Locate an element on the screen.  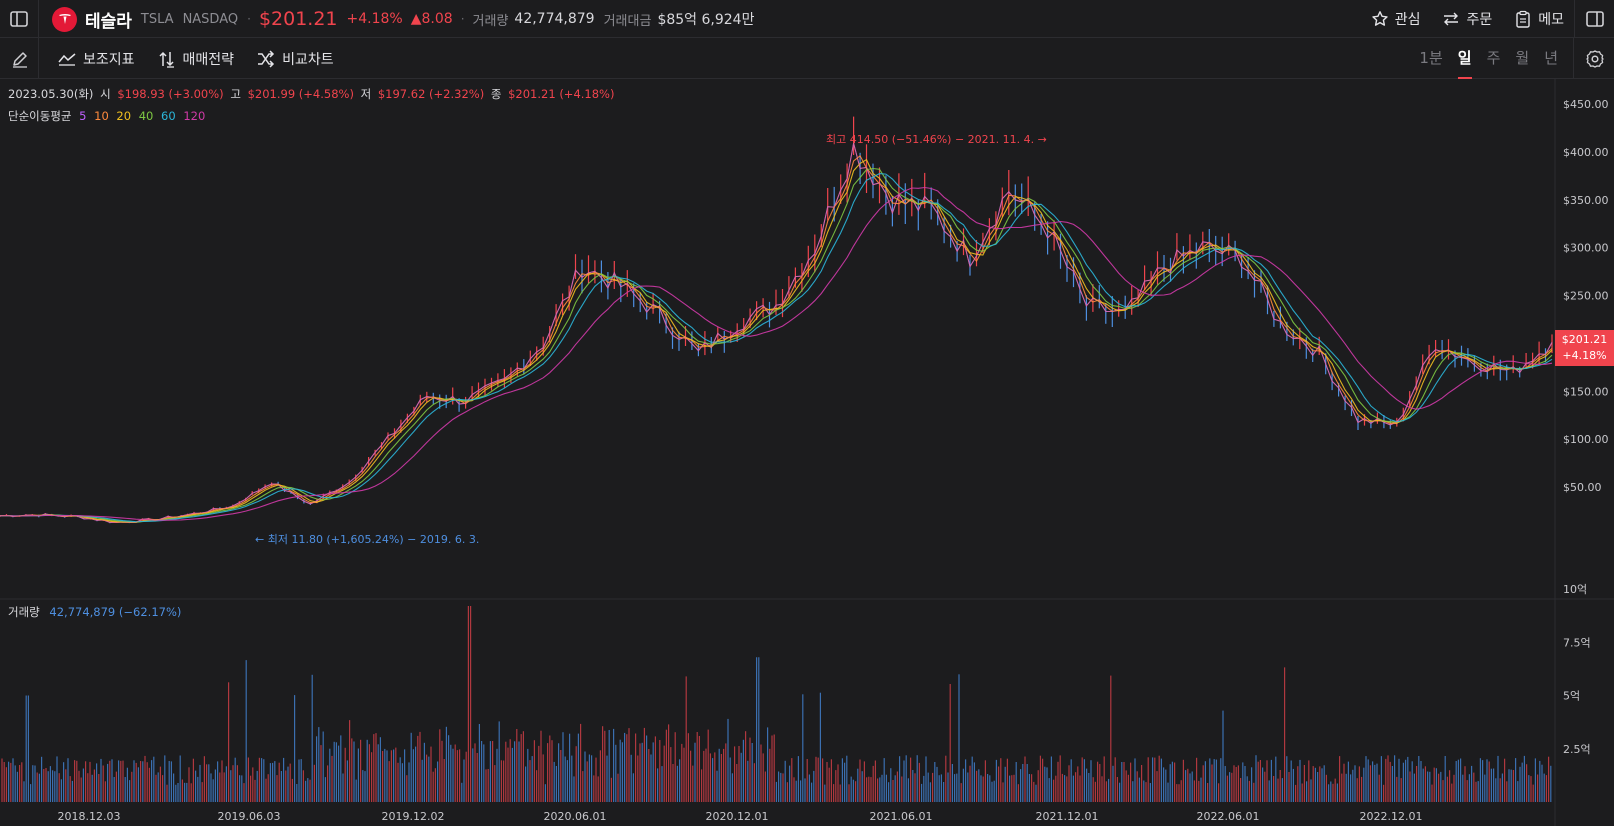
trade-amount-value: $85억 6,924만 is located at coordinates (706, 20).